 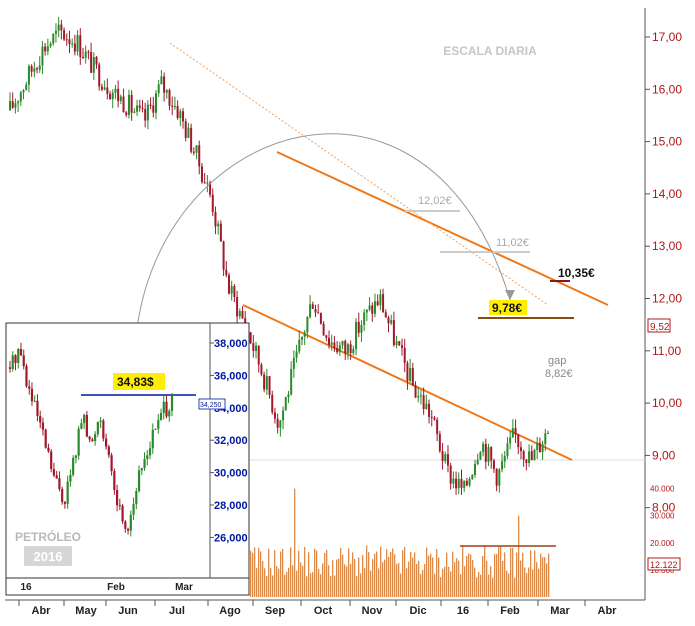 I want to click on x-tick-label: Feb, so click(x=510, y=611).